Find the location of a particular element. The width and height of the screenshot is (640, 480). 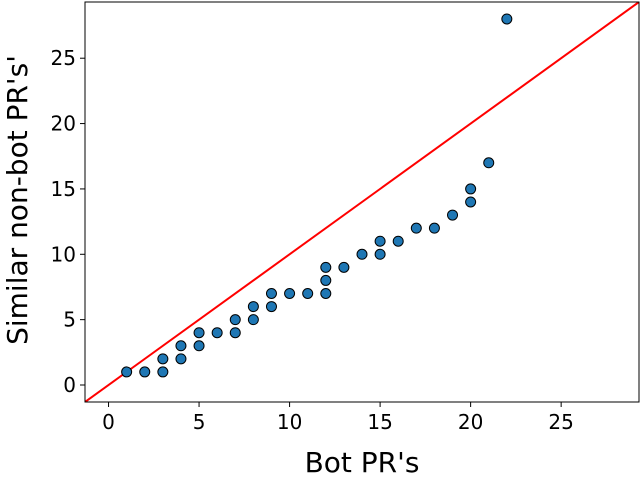

x-tick-label: 5 is located at coordinates (199, 422).